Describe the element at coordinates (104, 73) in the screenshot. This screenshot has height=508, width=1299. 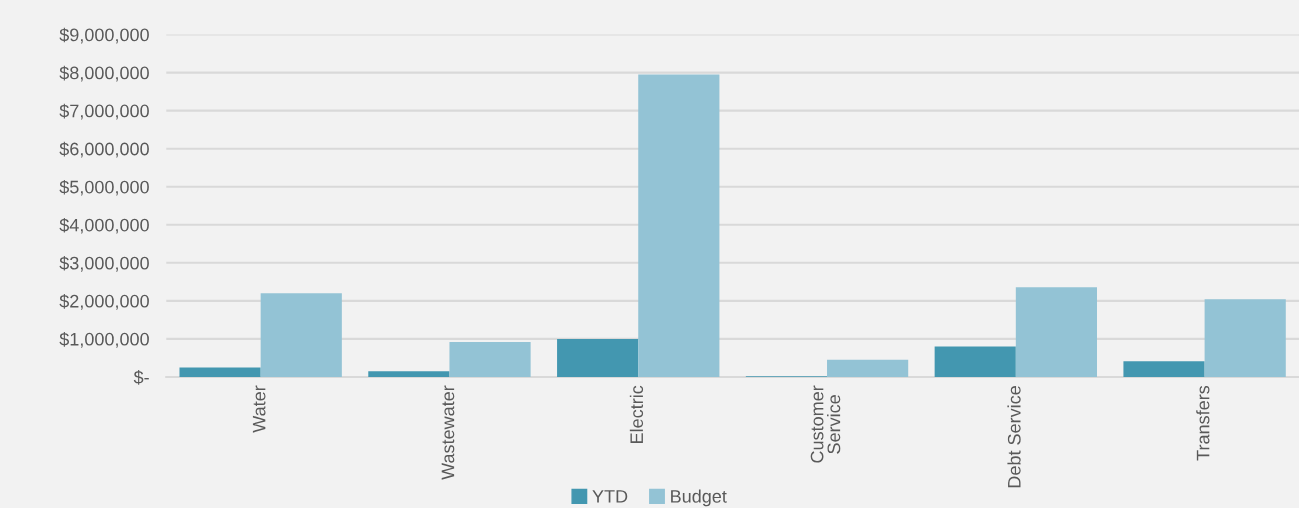
I see `y-tick-label: $8,000,000` at that location.